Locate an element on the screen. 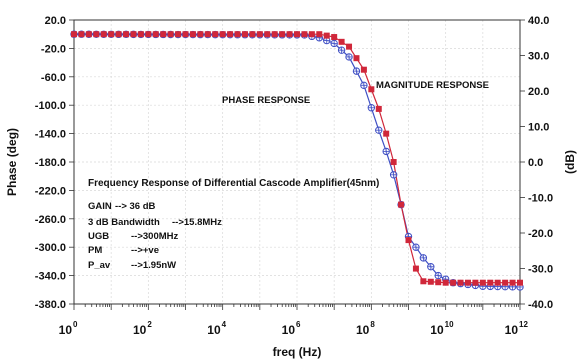 The width and height of the screenshot is (579, 362). y-right-tick-label: 0.0 is located at coordinates (535, 163).